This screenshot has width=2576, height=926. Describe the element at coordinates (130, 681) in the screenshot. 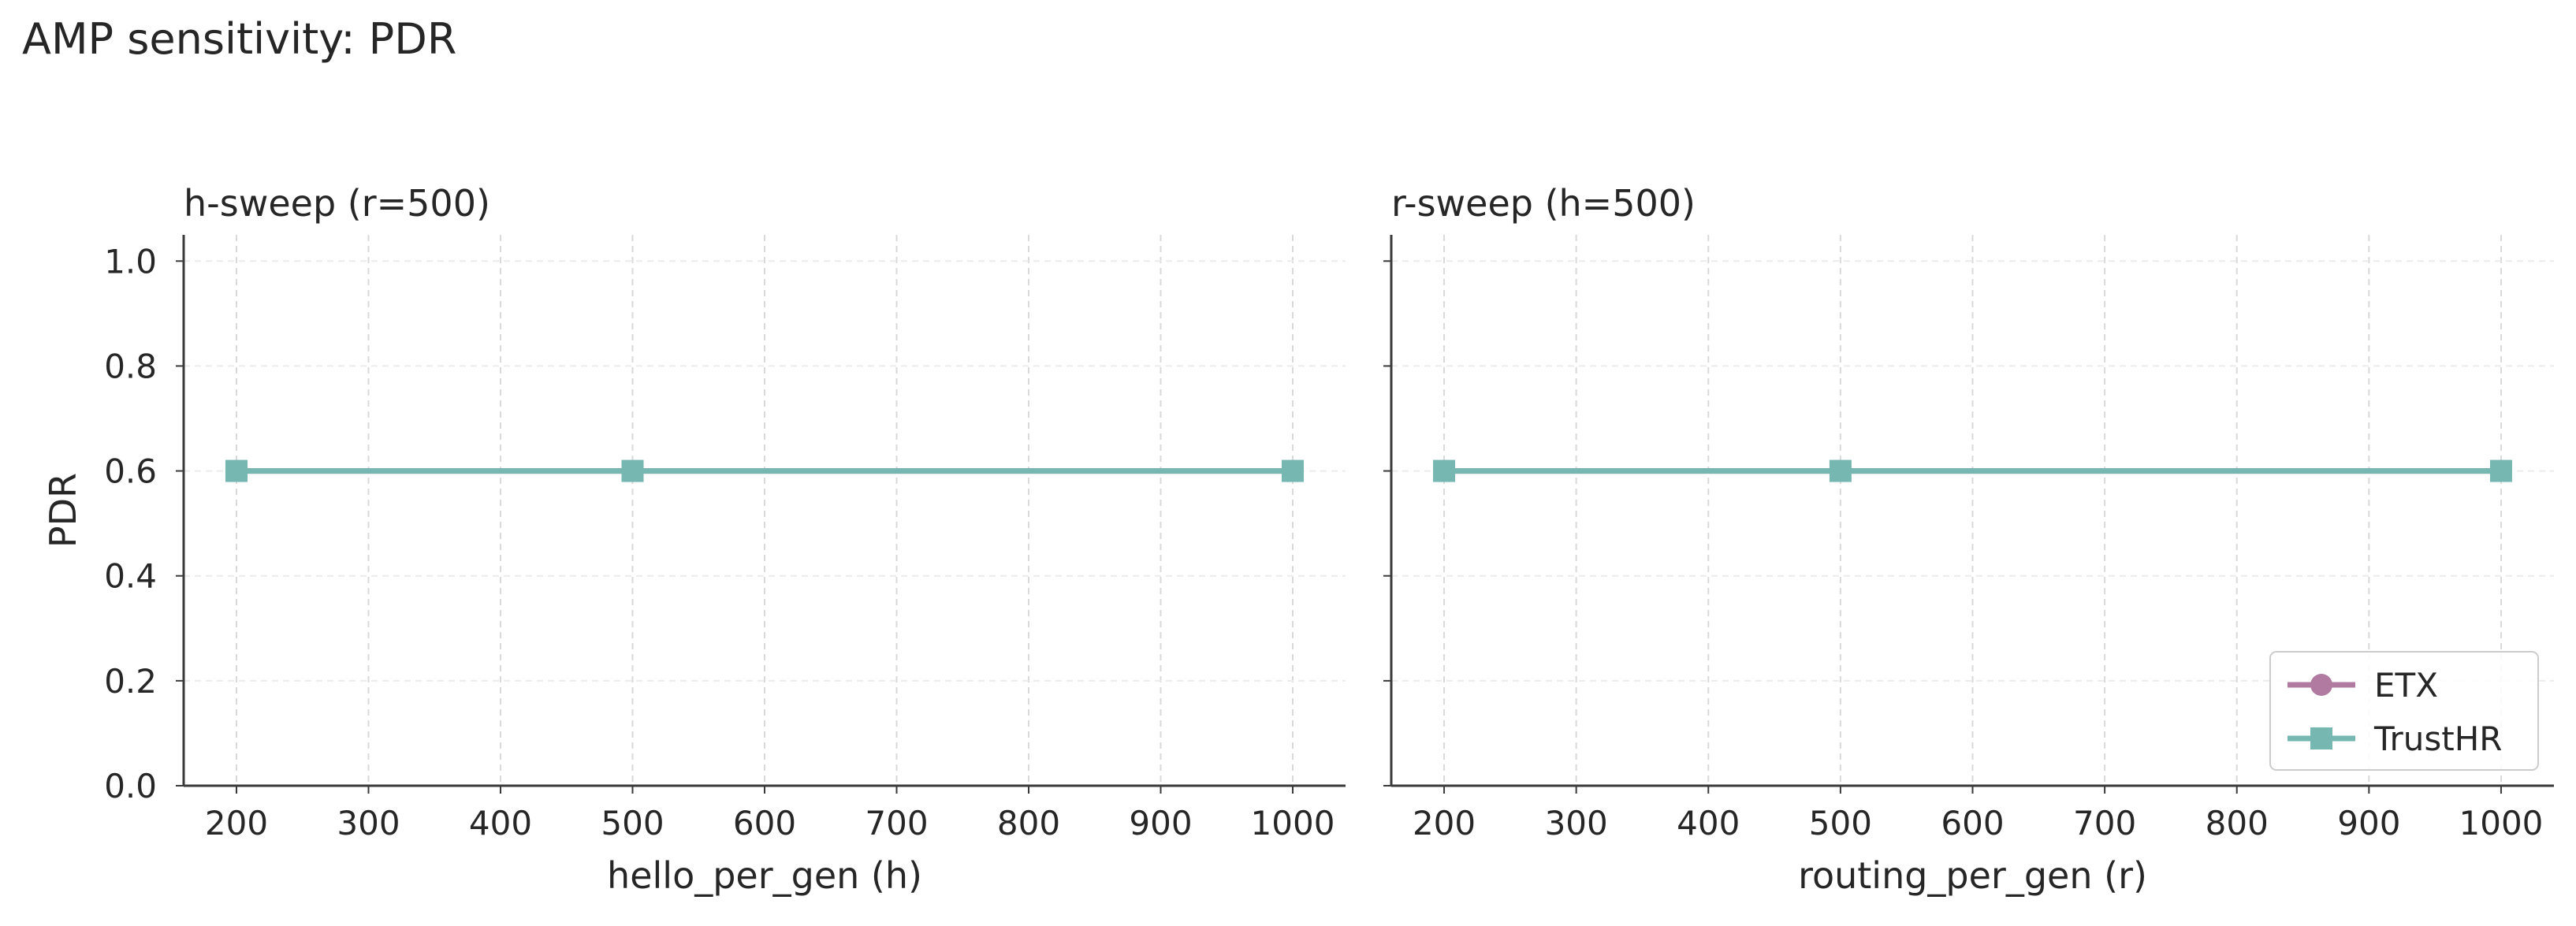

I see `y-tick-label: 0.2` at that location.